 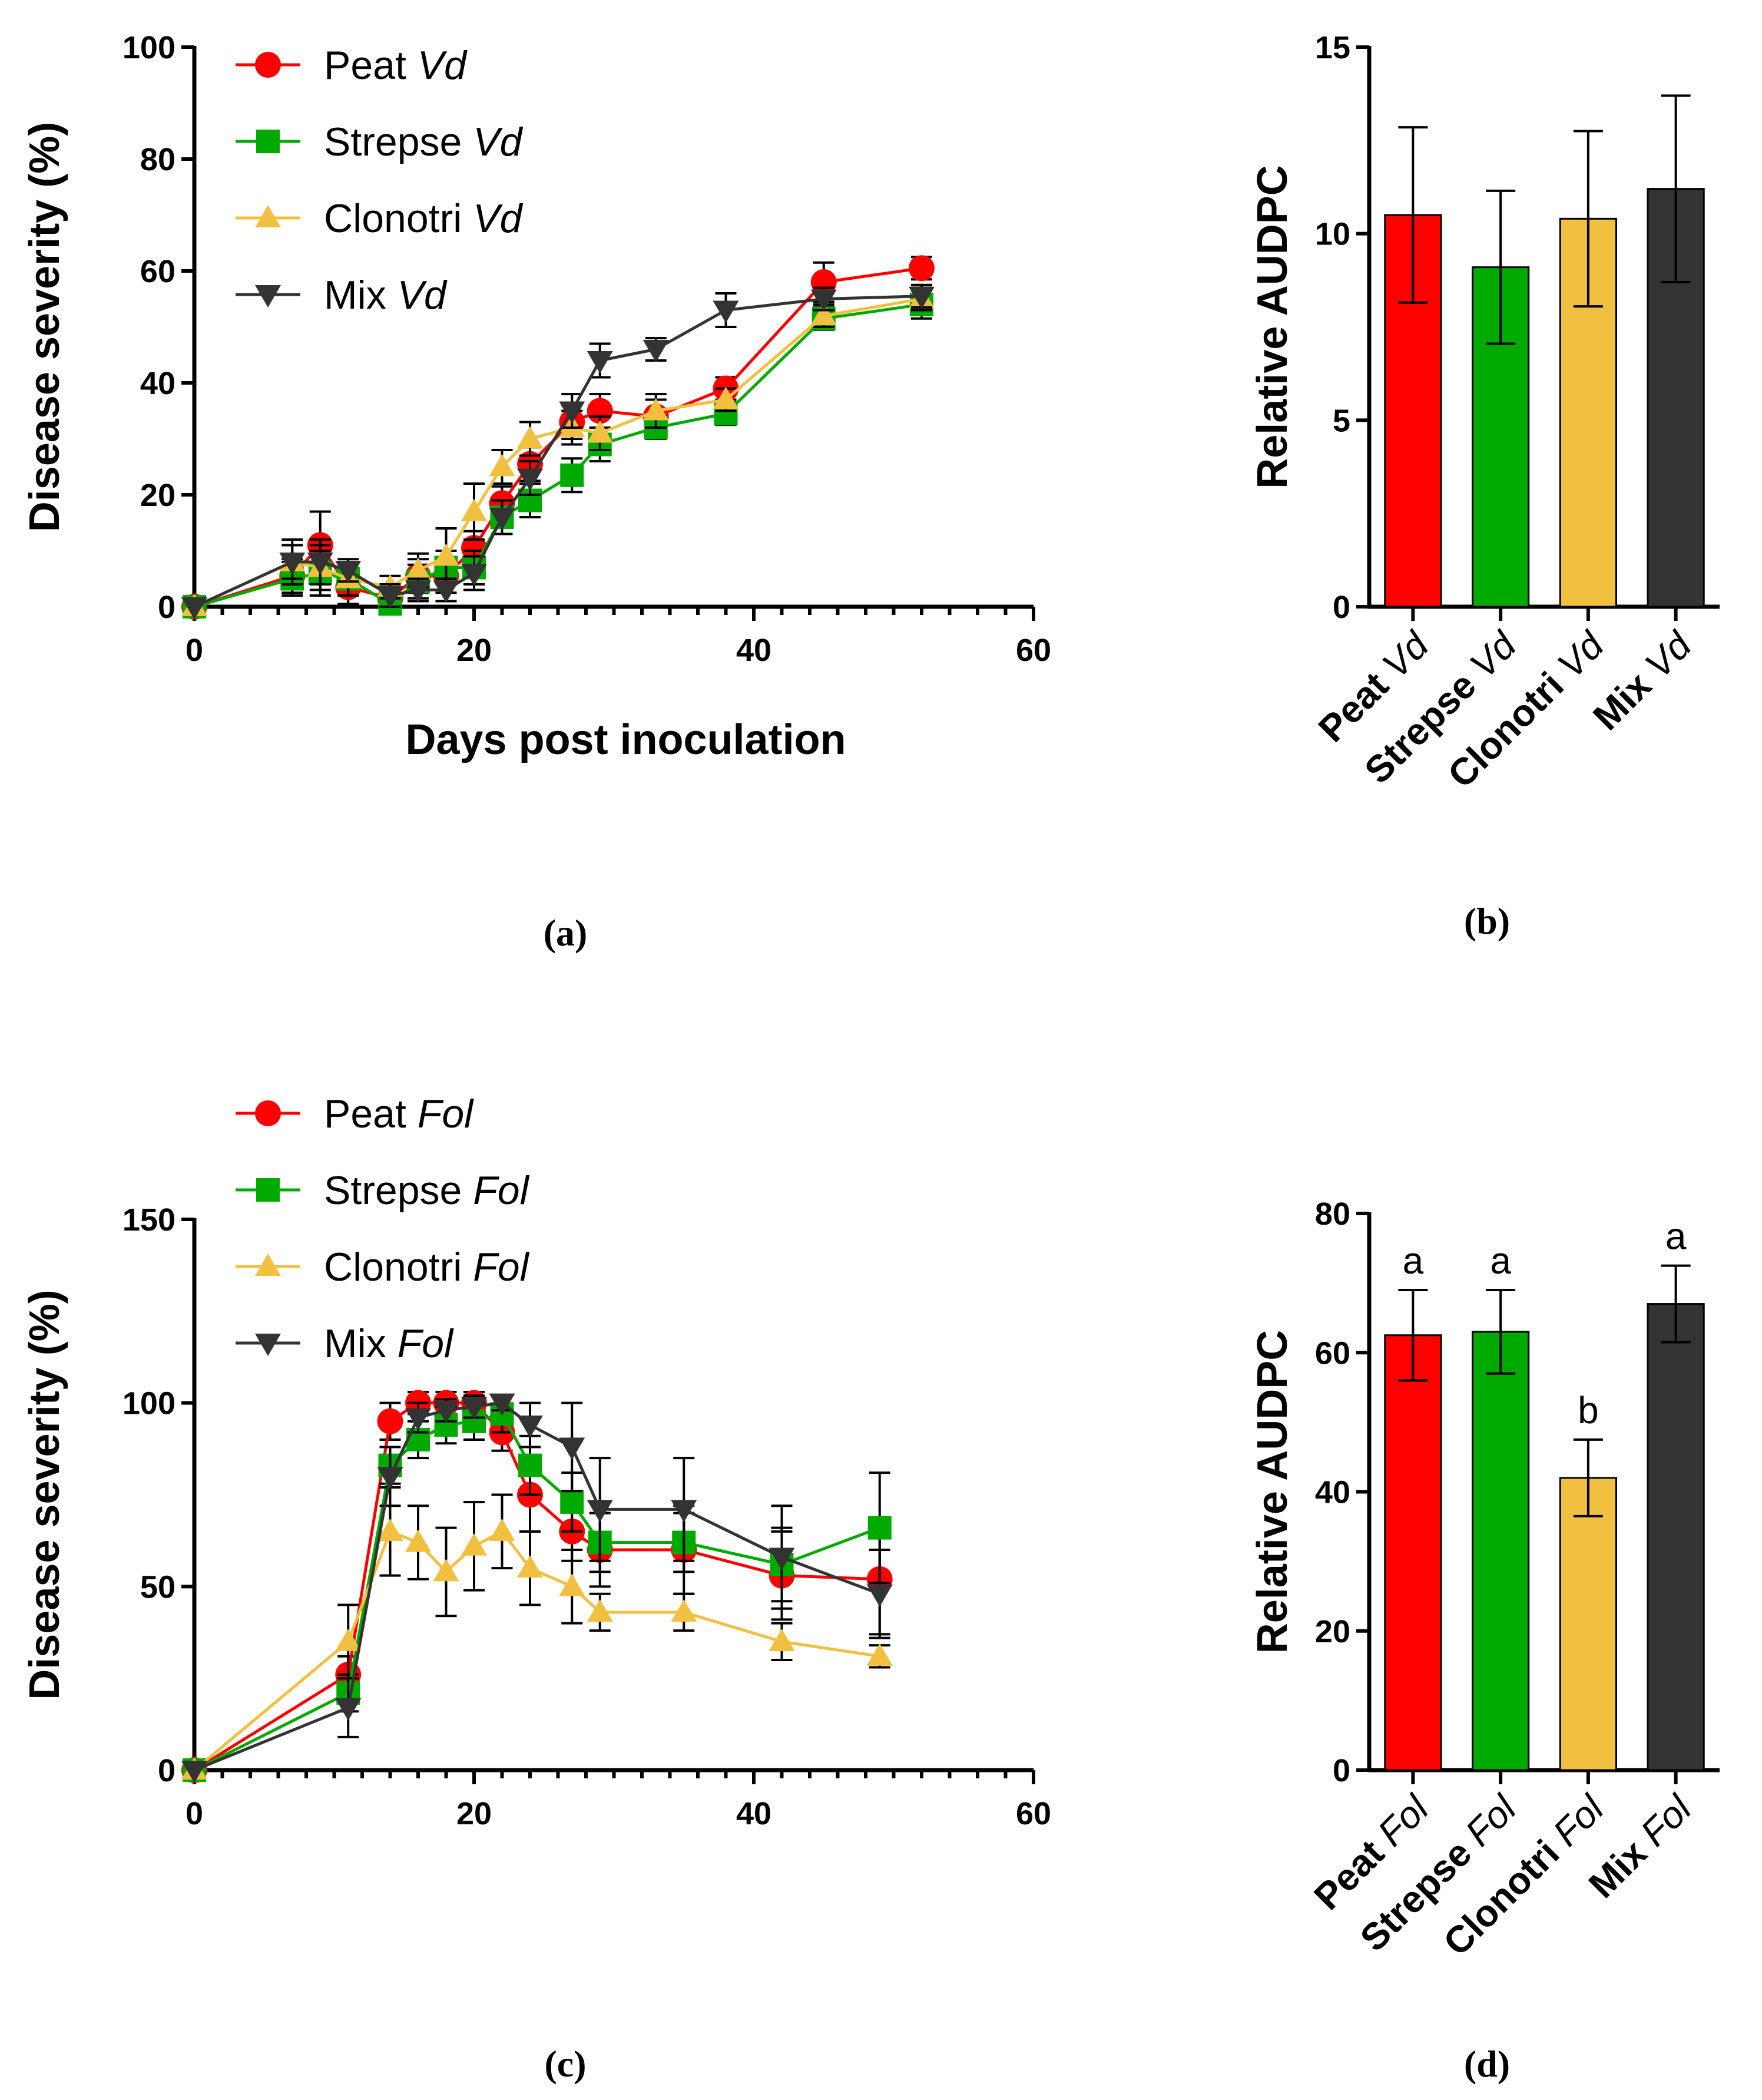 What do you see at coordinates (498, 218) in the screenshot?
I see `legend-pathogen: Vd` at bounding box center [498, 218].